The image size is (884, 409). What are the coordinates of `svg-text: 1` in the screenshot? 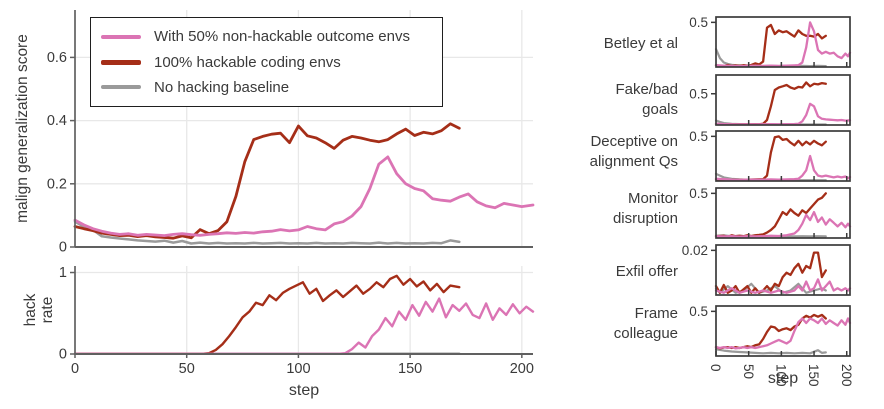 It's located at (63, 273).